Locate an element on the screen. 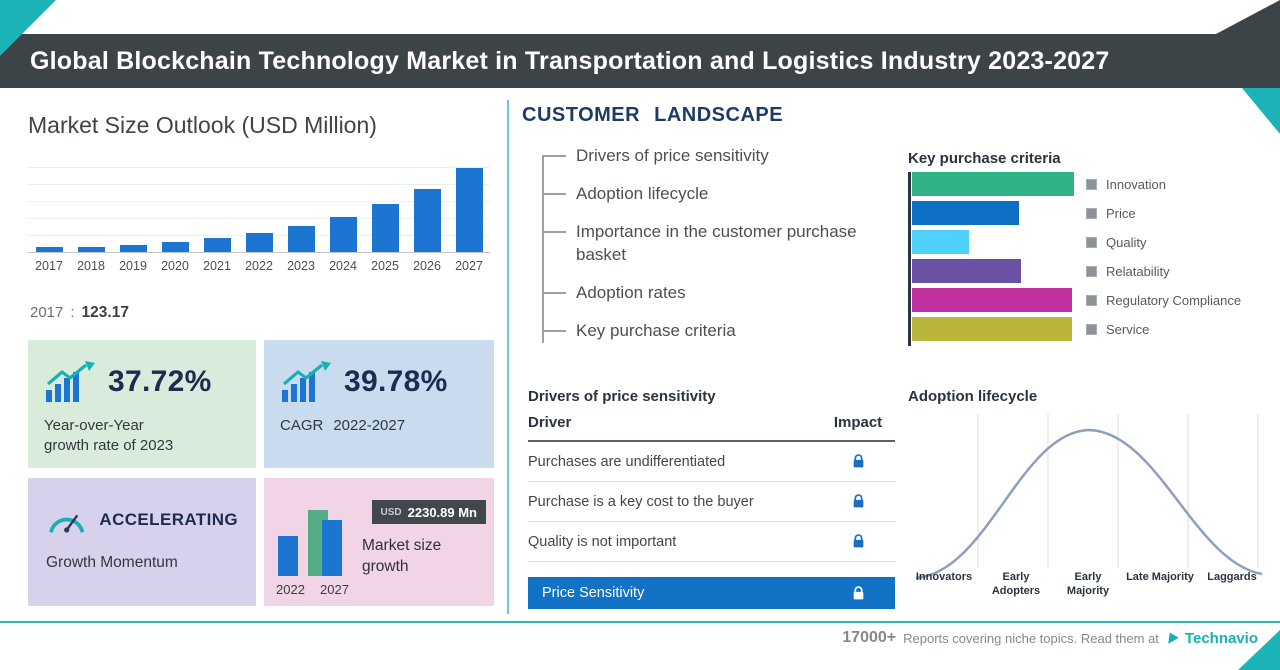  market-year-label: 2024 is located at coordinates (343, 266).